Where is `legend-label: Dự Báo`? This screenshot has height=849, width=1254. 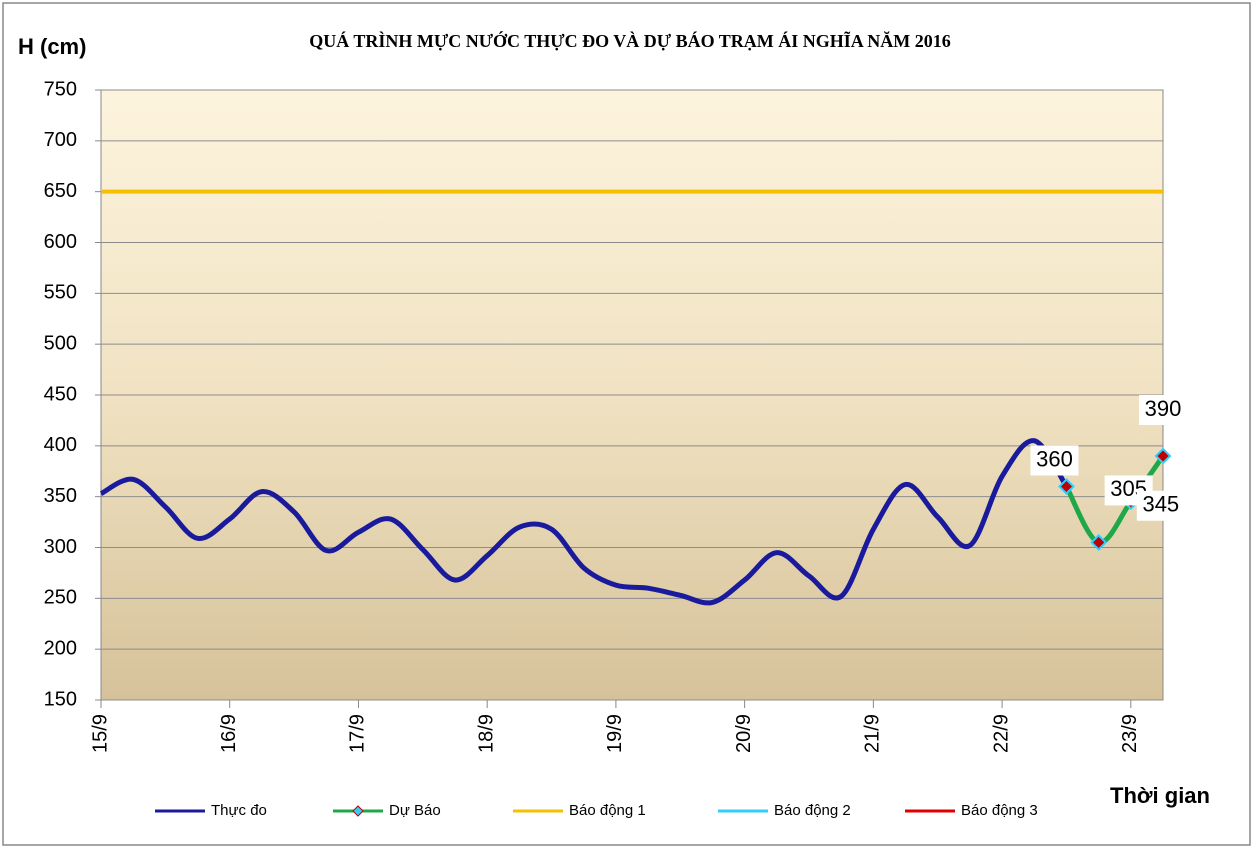 legend-label: Dự Báo is located at coordinates (415, 810).